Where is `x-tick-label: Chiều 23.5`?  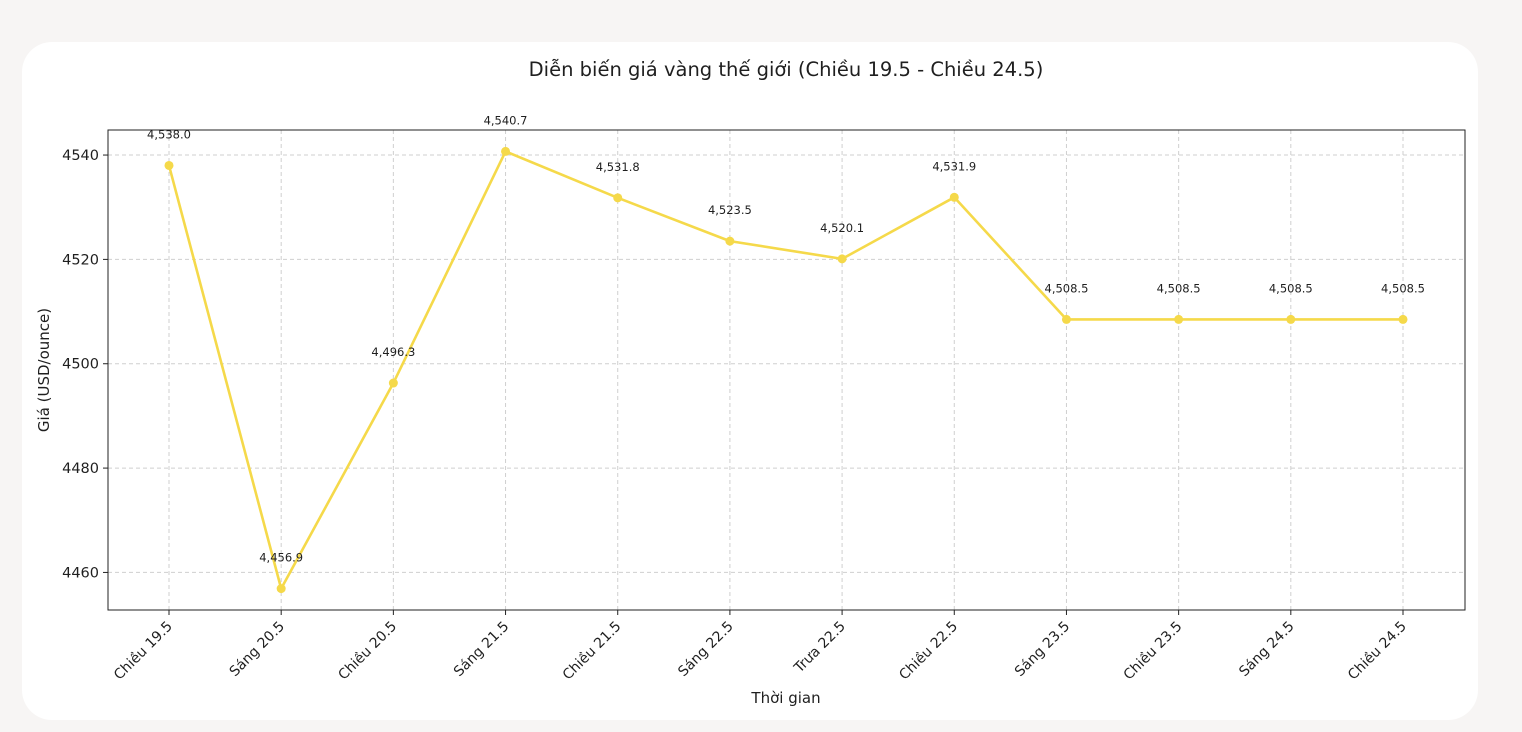 x-tick-label: Chiều 23.5 is located at coordinates (1153, 651).